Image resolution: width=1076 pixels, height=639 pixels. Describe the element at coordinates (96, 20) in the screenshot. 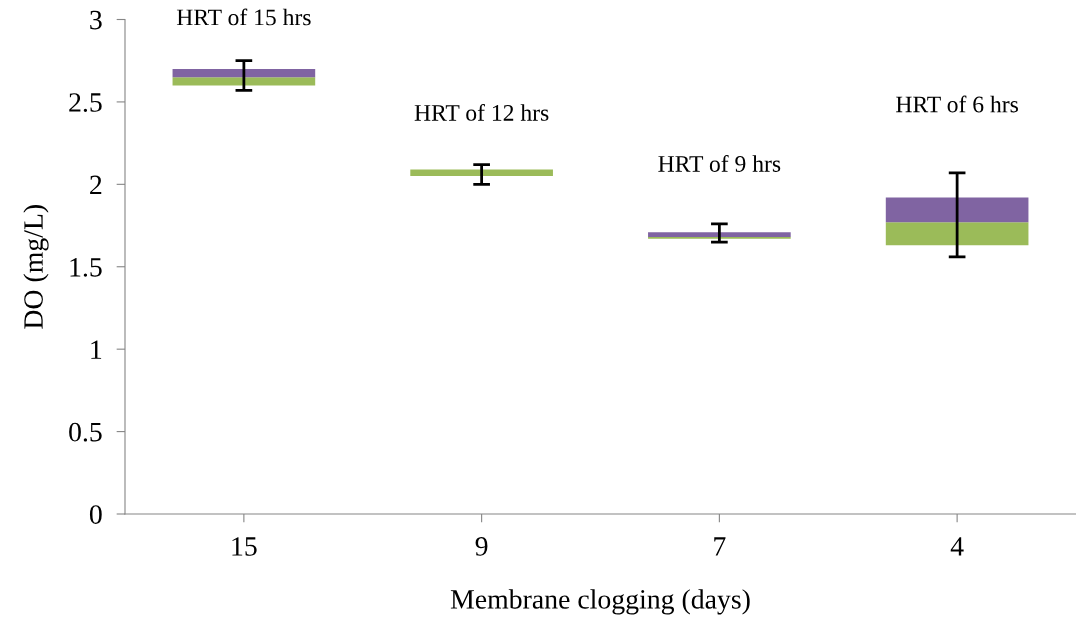

I see `y-tick-label: 3` at that location.